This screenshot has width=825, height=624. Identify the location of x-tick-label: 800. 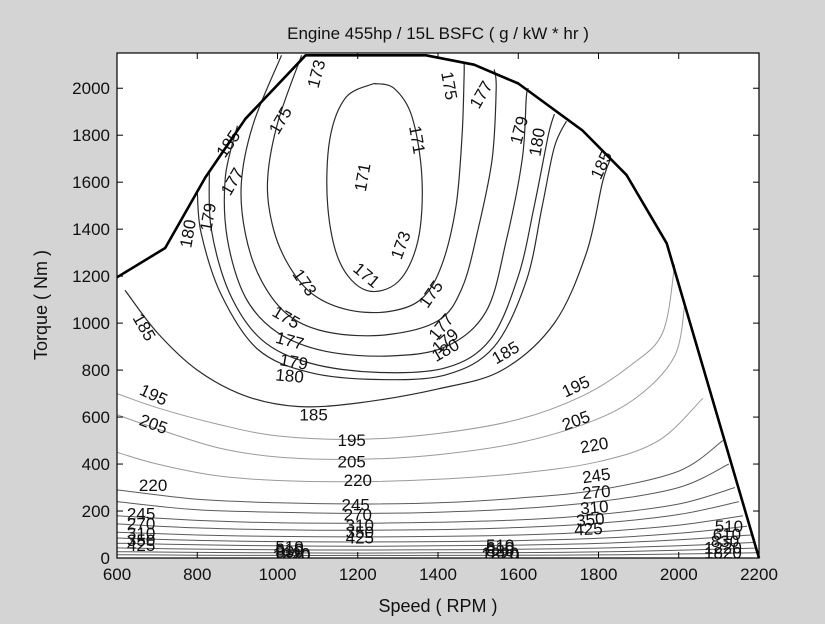
(197, 574).